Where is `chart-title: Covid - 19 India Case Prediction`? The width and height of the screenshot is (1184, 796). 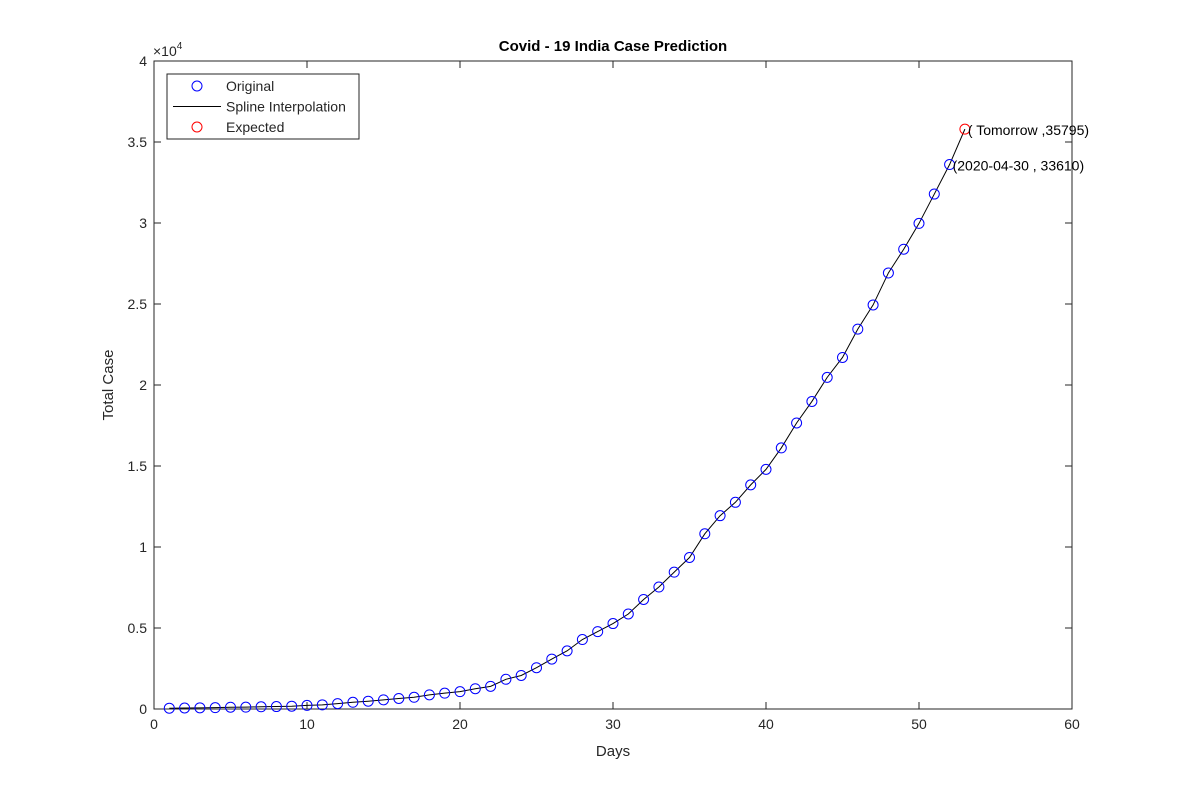 chart-title: Covid - 19 India Case Prediction is located at coordinates (613, 46).